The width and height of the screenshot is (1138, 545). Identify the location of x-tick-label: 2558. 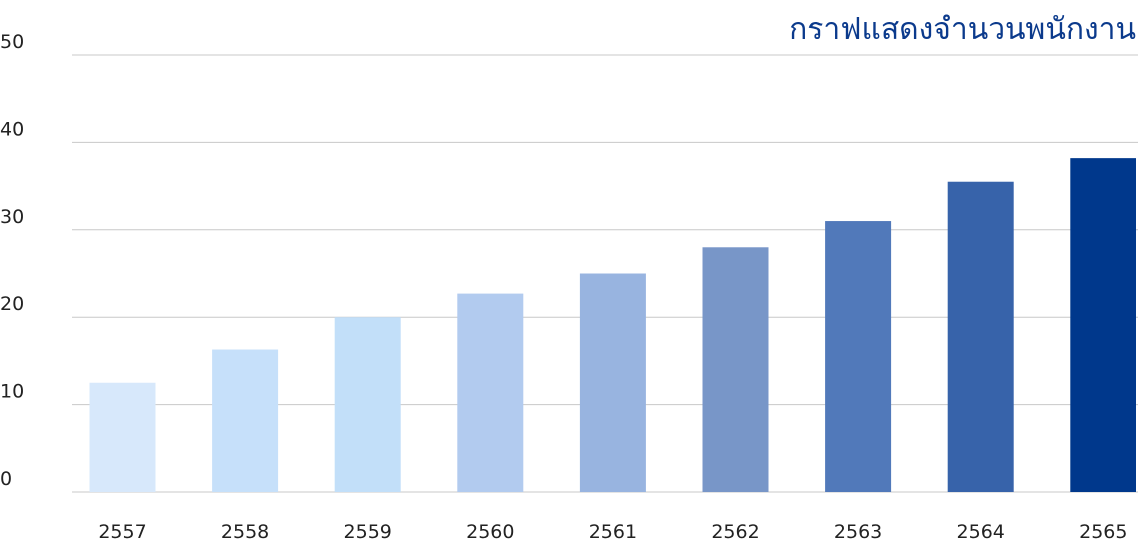
(245, 531).